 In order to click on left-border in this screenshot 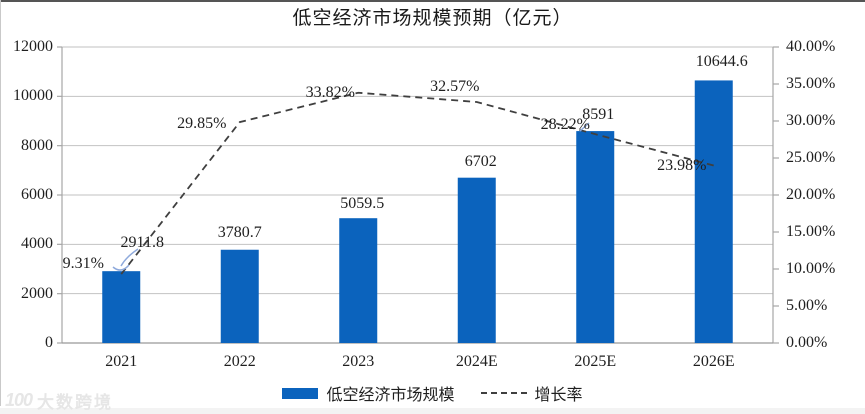, I will do `click(0, 203)`.